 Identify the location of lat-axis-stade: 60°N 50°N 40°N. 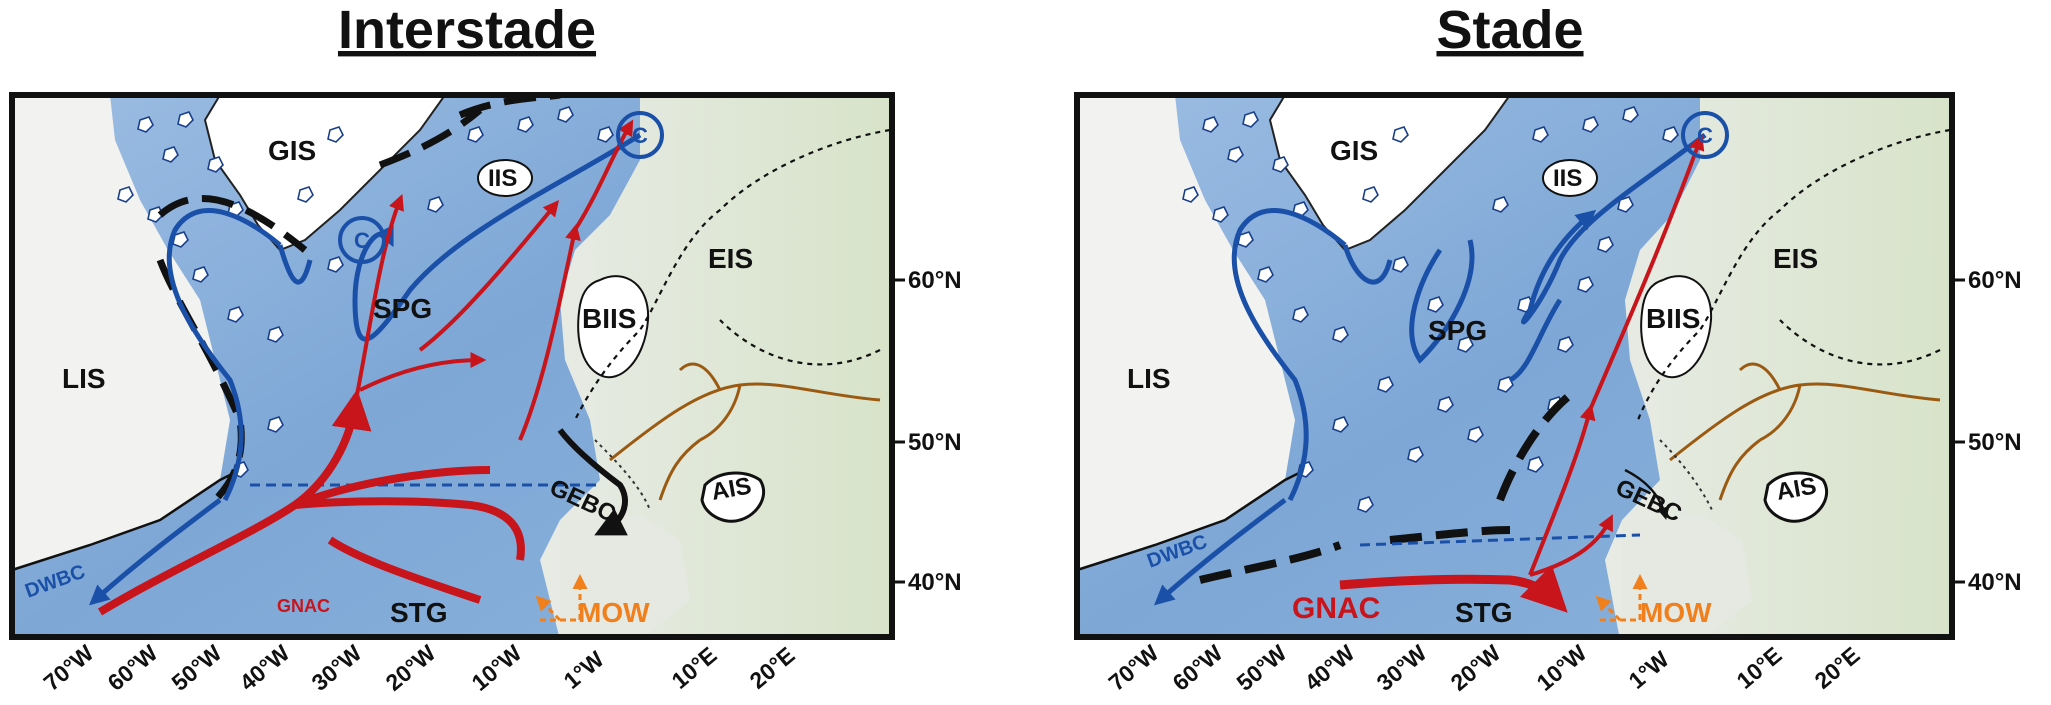
(1987, 431).